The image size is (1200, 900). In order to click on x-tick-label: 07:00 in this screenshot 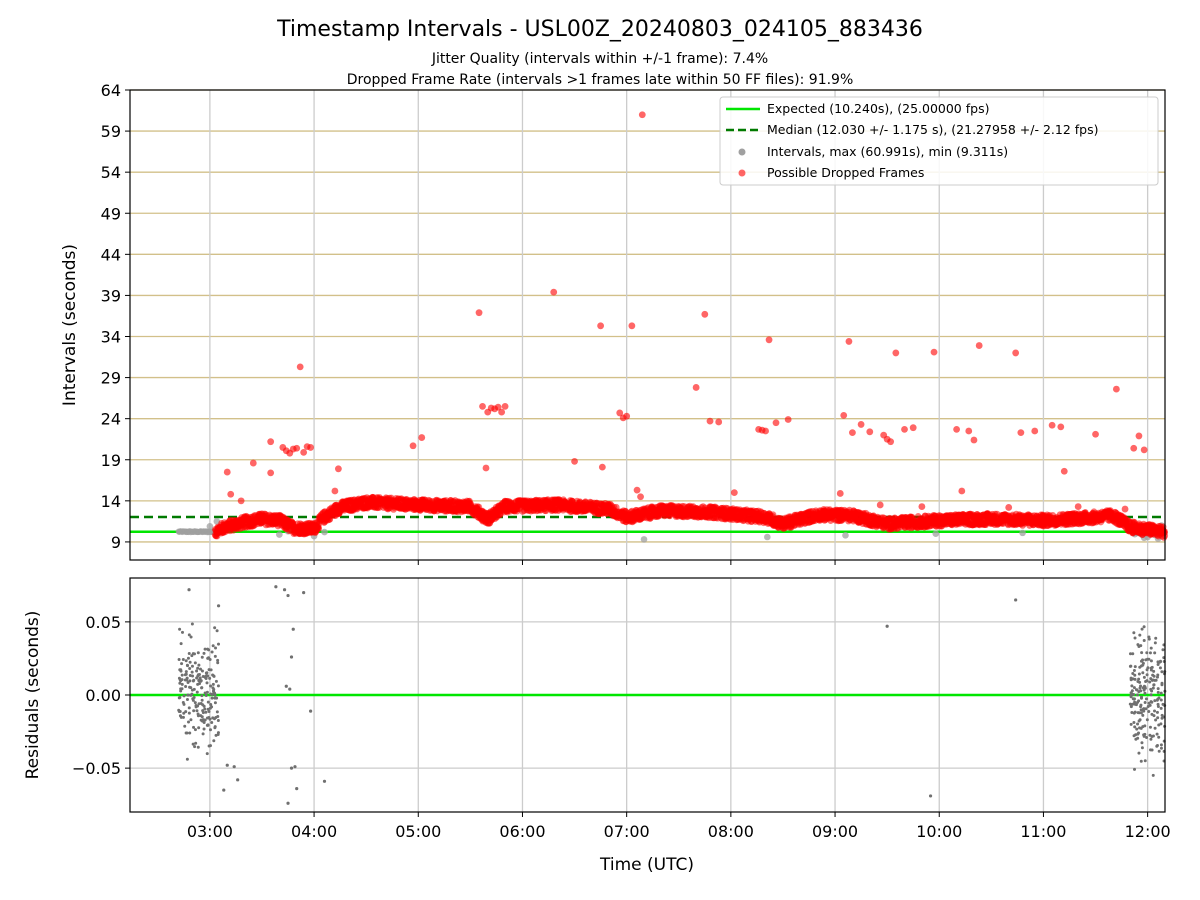, I will do `click(627, 831)`.